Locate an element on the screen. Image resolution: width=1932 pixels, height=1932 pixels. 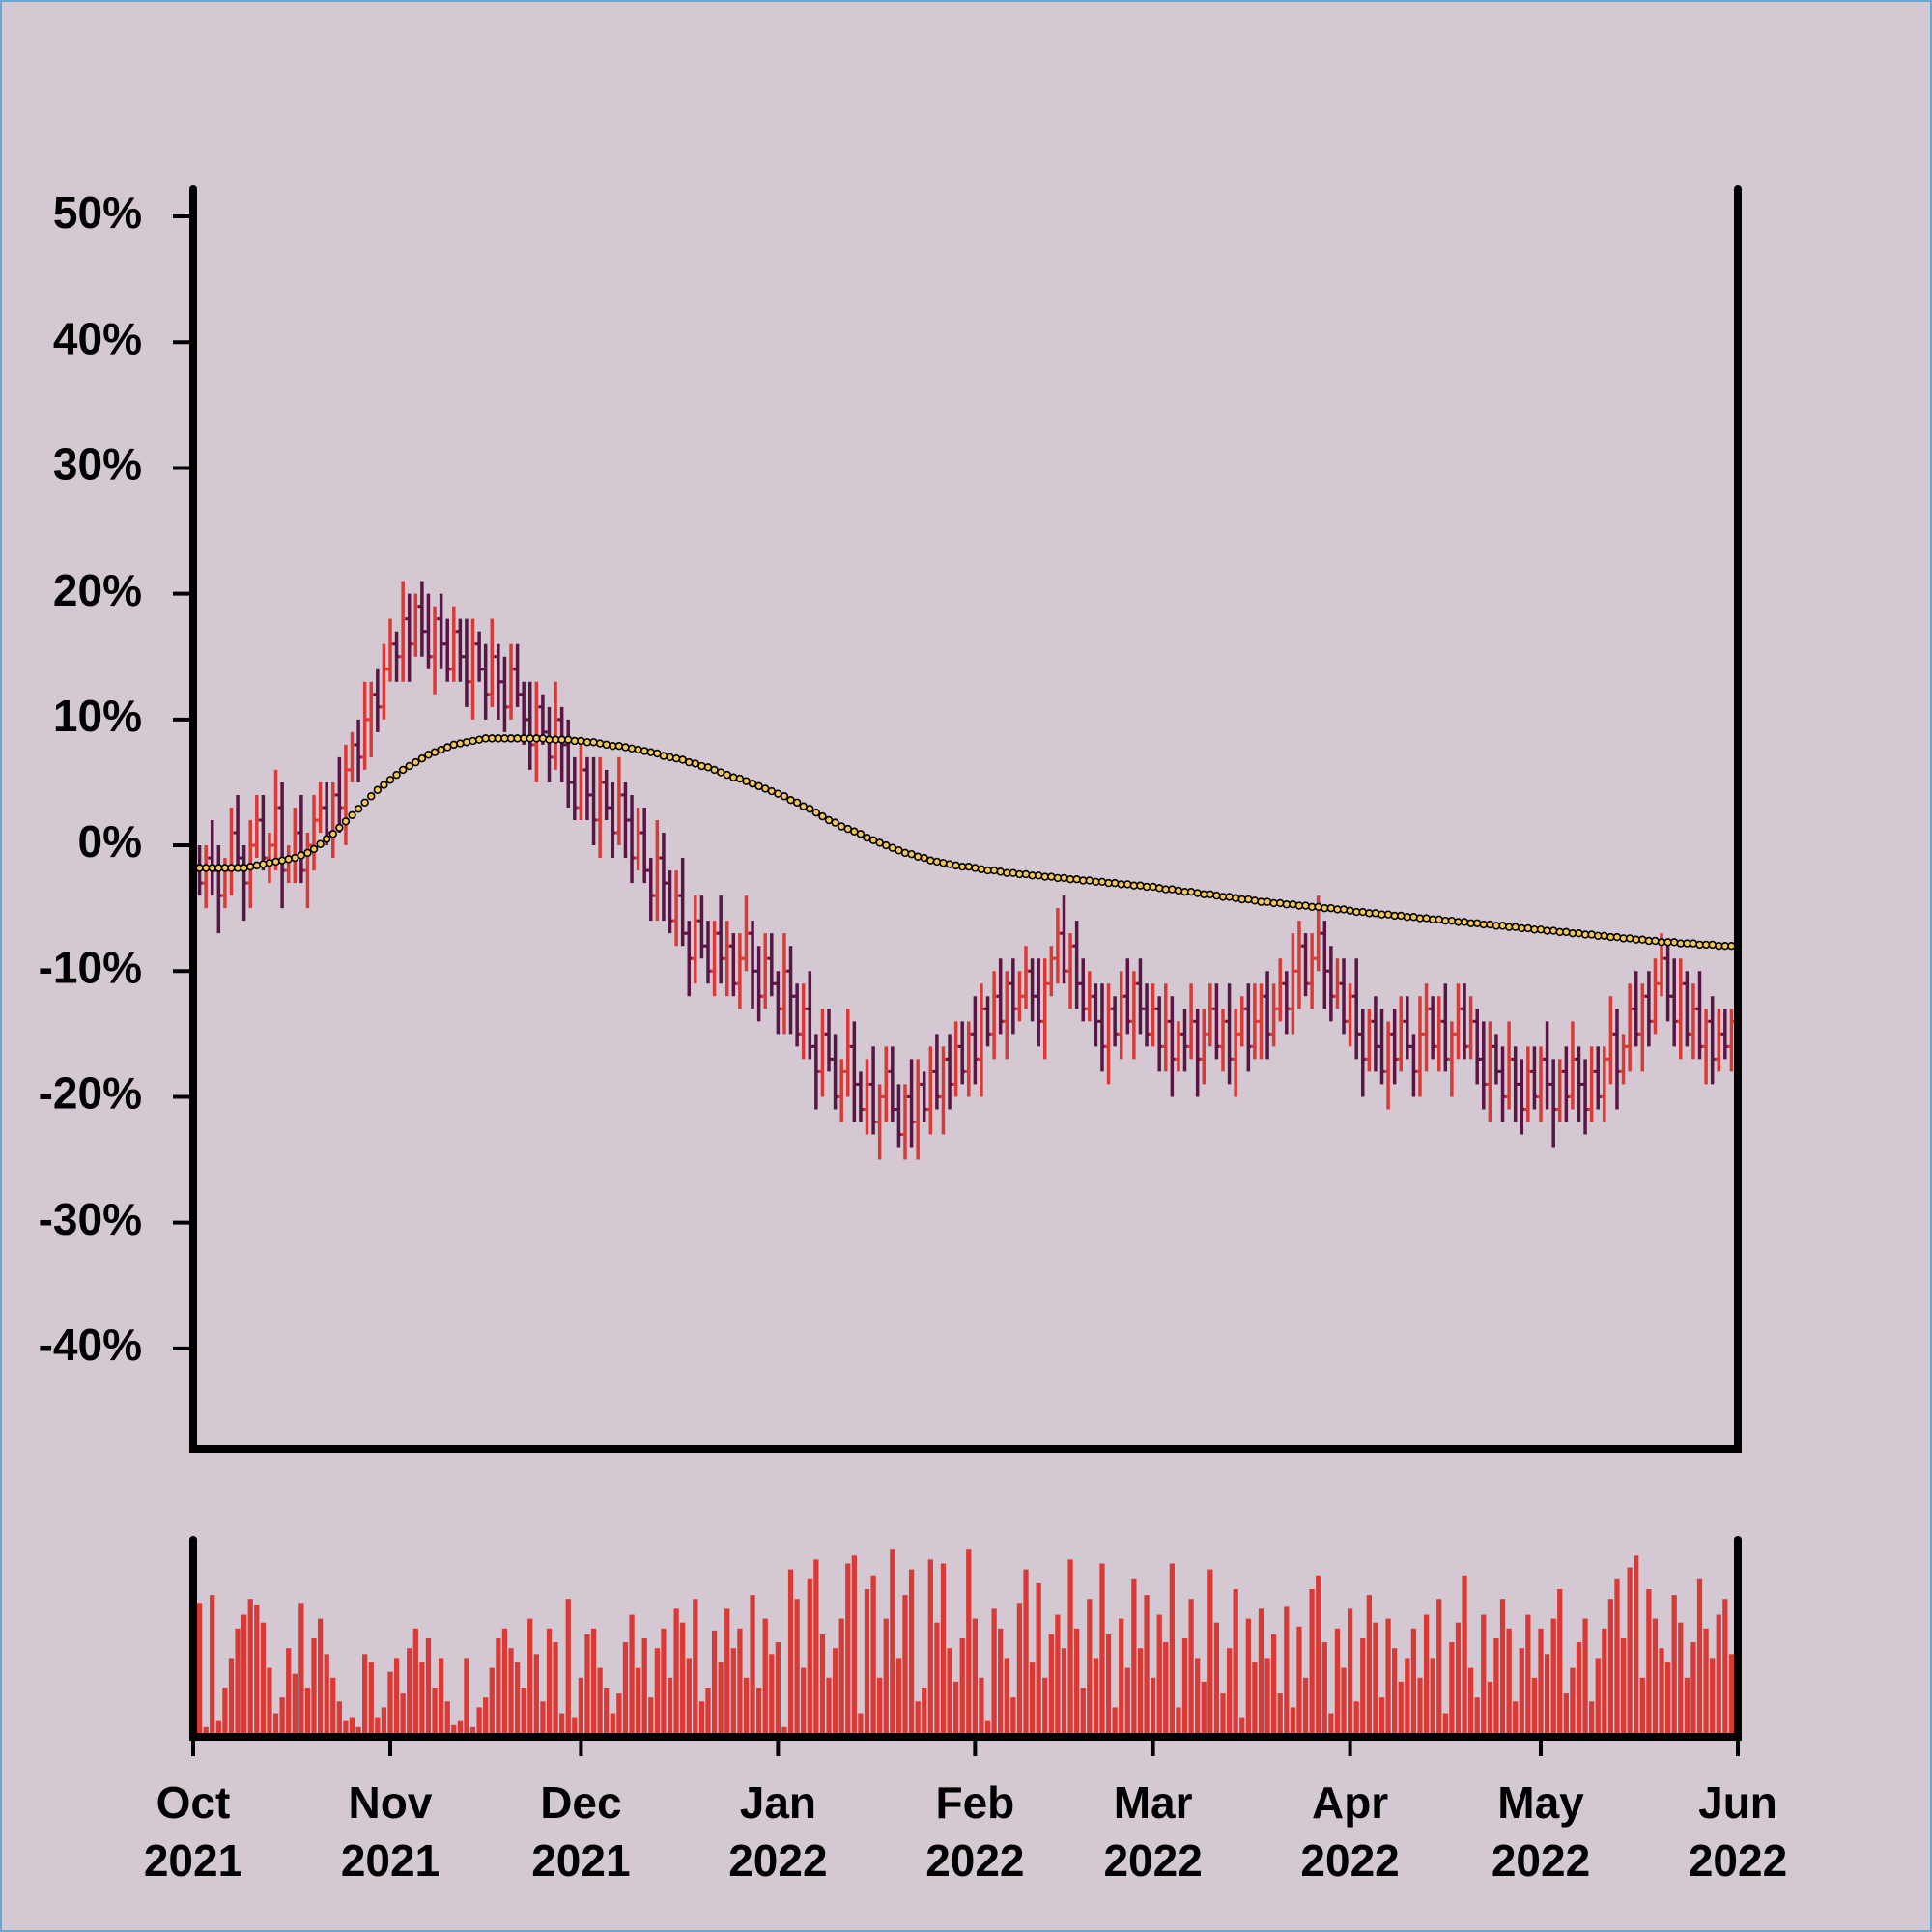
line-layer is located at coordinates (965, 842).